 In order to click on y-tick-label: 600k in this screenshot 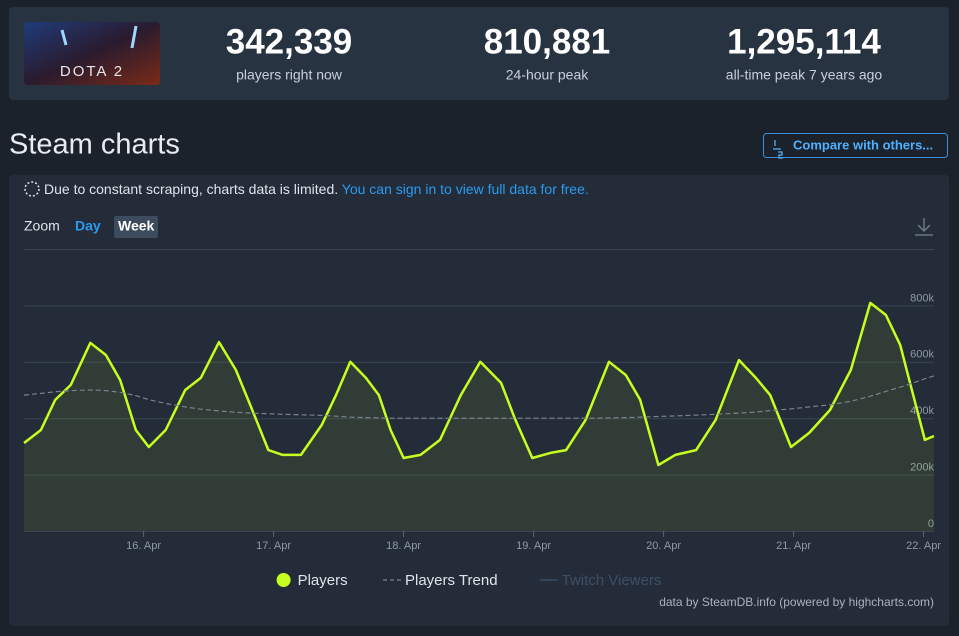, I will do `click(922, 355)`.